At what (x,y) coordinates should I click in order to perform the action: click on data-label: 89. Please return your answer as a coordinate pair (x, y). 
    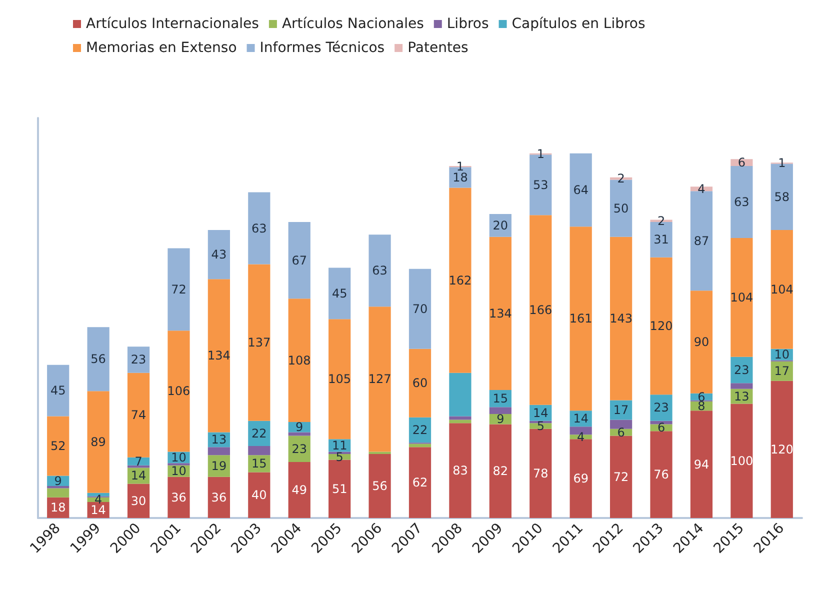
    Looking at the image, I should click on (98, 442).